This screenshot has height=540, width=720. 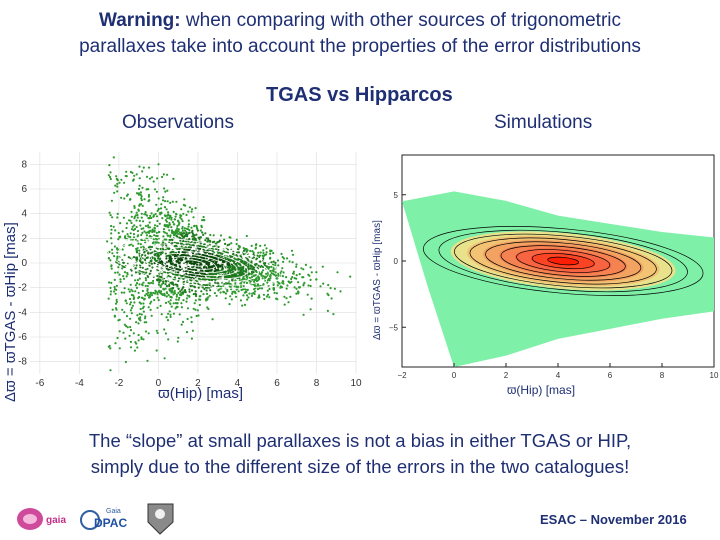 What do you see at coordinates (558, 279) in the screenshot?
I see `sim-heatmap` at bounding box center [558, 279].